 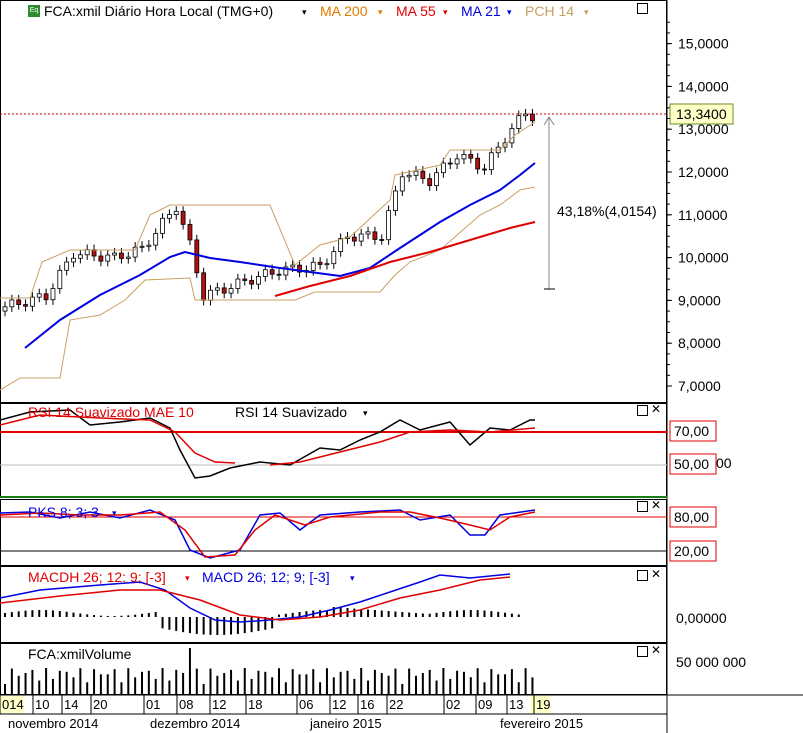 What do you see at coordinates (255, 598) in the screenshot?
I see `macd-line` at bounding box center [255, 598].